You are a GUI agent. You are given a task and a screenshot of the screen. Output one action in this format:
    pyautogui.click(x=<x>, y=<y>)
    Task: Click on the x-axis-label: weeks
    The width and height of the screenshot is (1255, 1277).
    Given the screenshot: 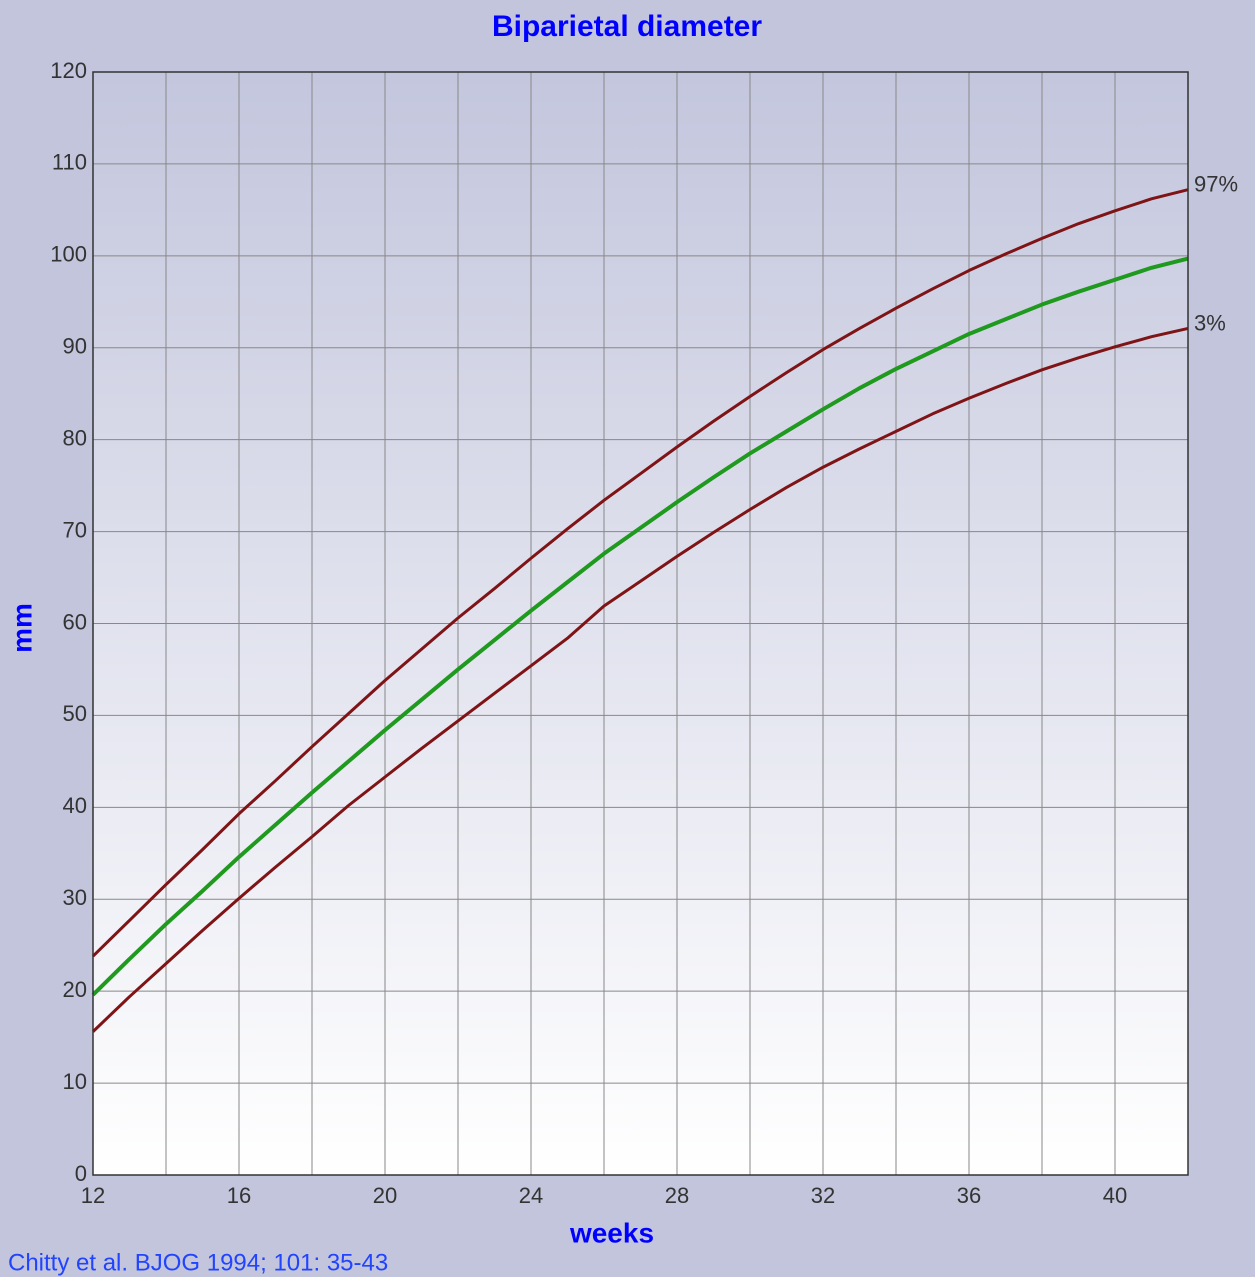 What is the action you would take?
    pyautogui.click(x=611, y=1232)
    